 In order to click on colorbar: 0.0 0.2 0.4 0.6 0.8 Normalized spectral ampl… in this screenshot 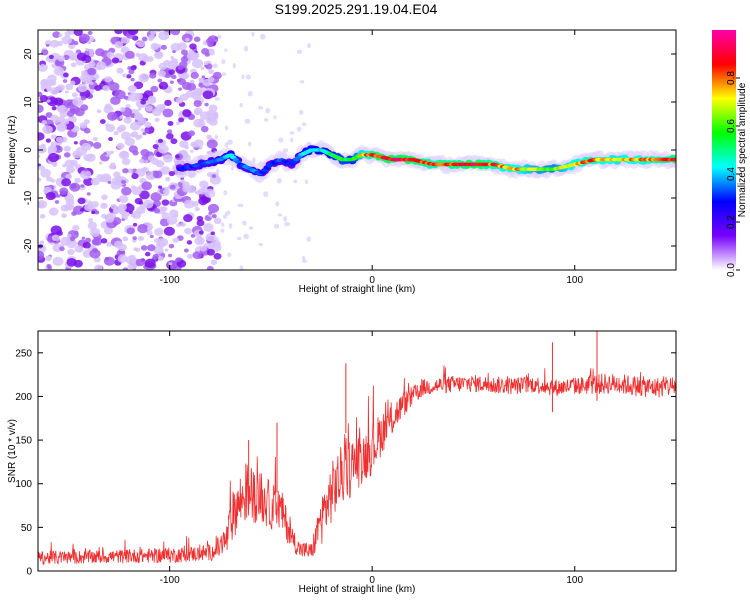, I will do `click(730, 153)`.